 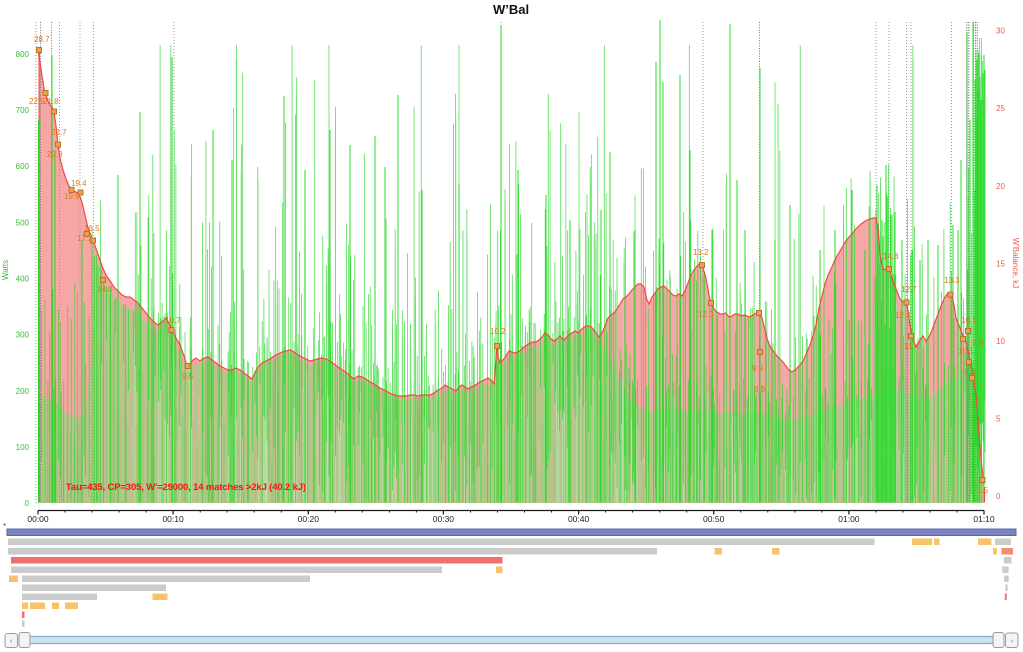 I want to click on svg-text: 28.7, so click(x=42, y=39).